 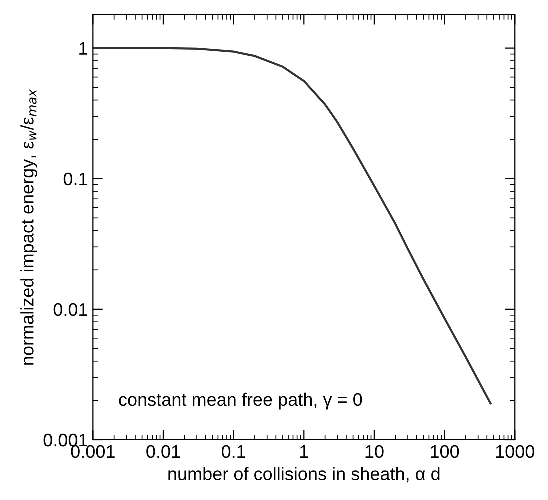 I want to click on x-axis-title: number of collisions in sheath, α d, so click(x=304, y=475).